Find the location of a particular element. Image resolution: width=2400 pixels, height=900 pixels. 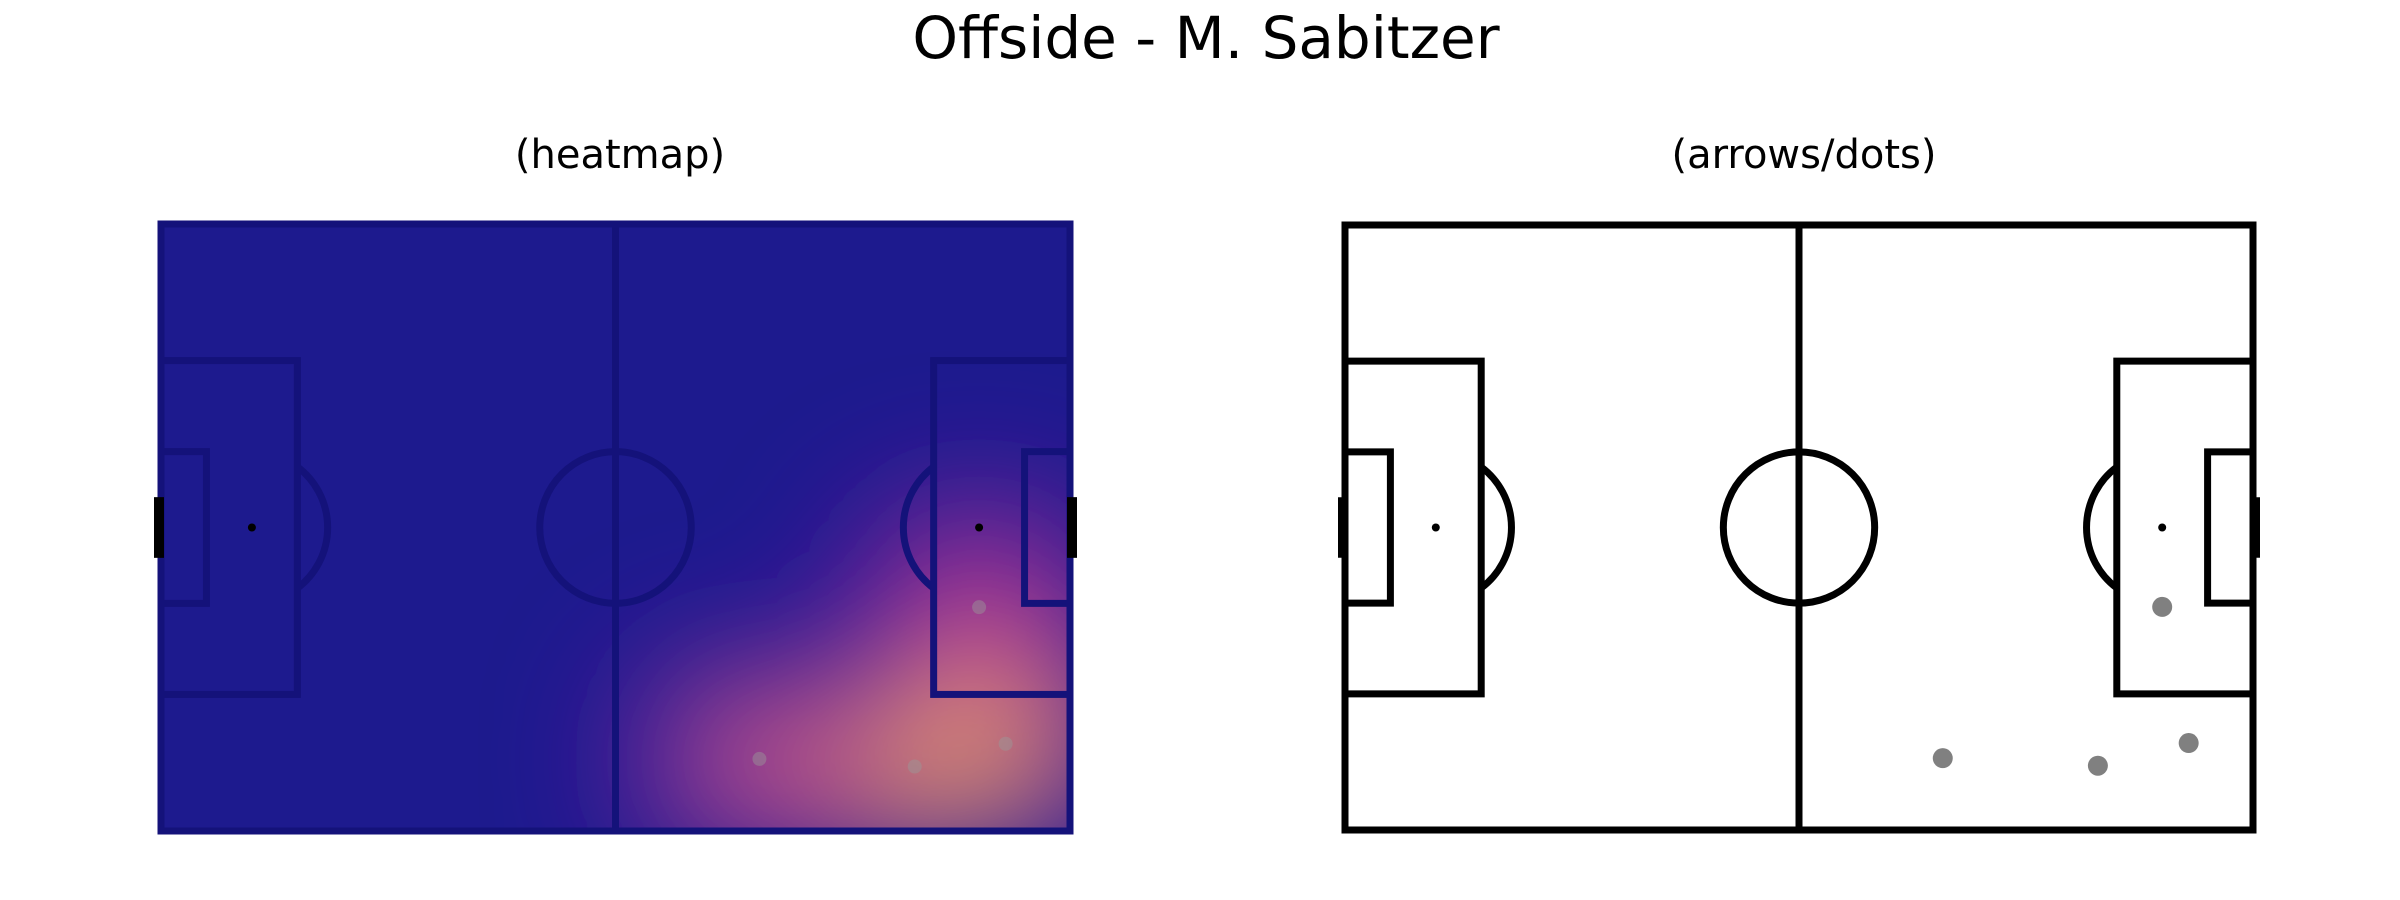

density-high is located at coordinates (759, 759).